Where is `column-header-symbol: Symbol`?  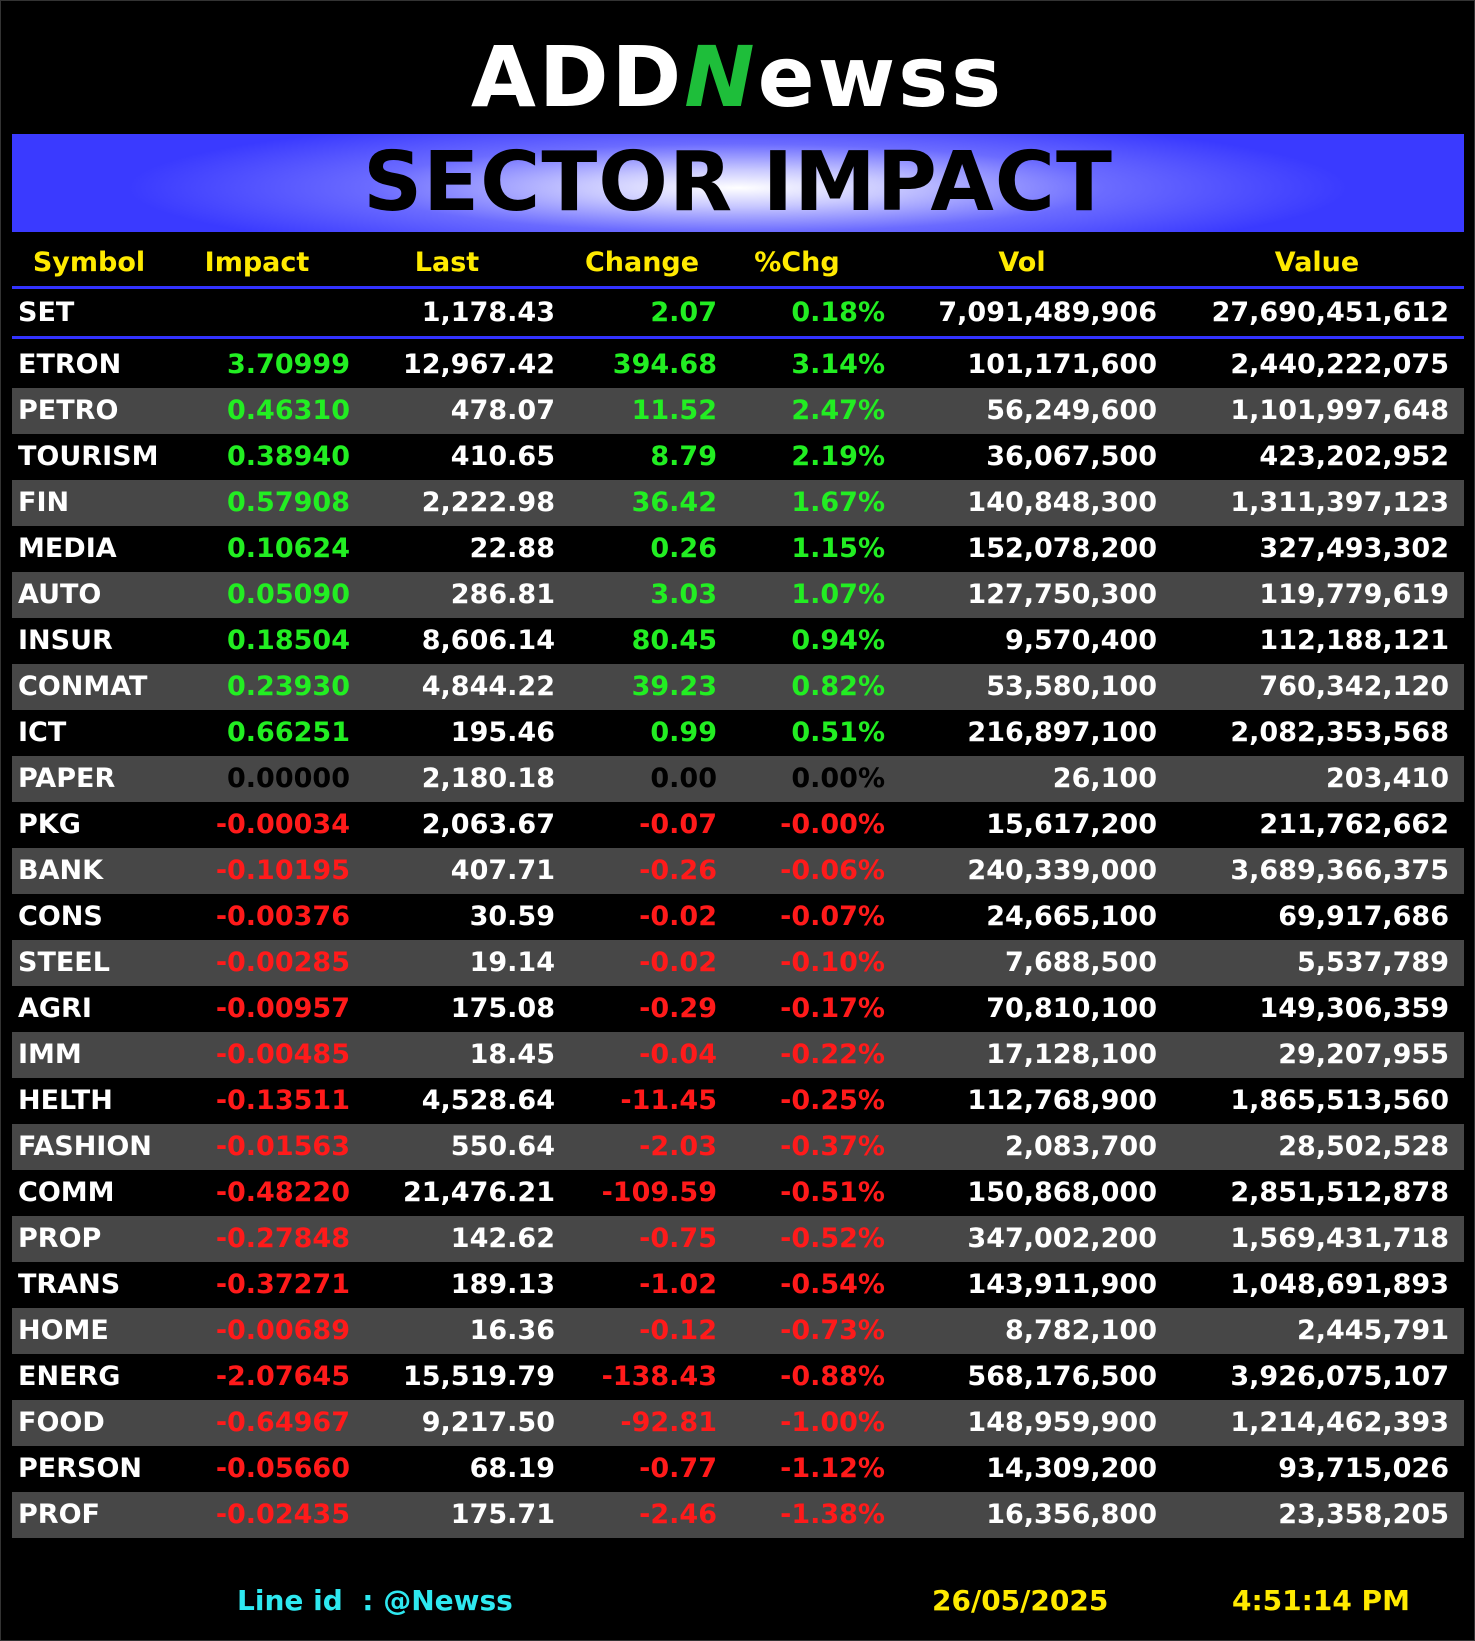
column-header-symbol: Symbol is located at coordinates (89, 262).